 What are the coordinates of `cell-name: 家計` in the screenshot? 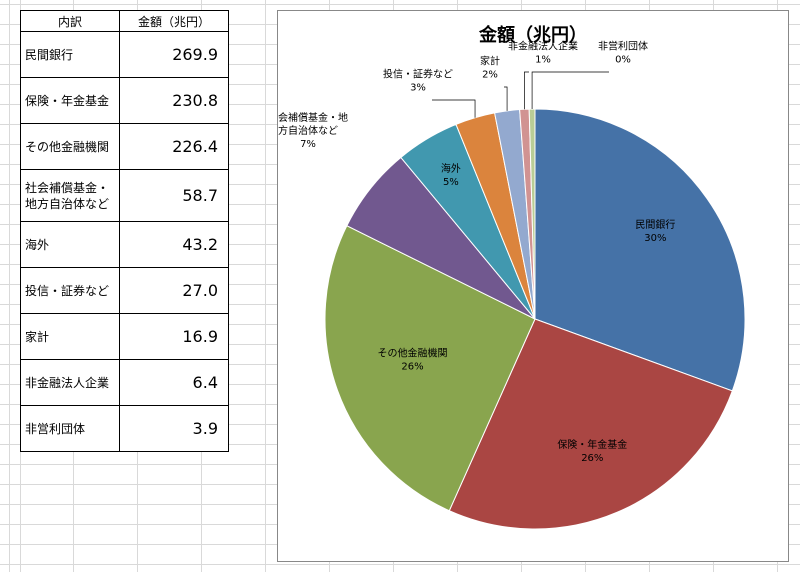 It's located at (70, 336).